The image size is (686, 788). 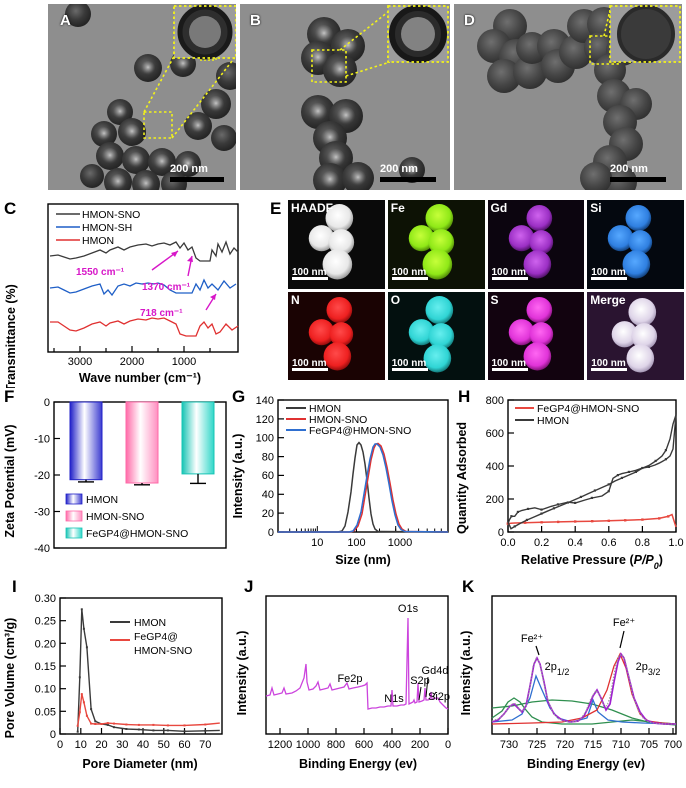 What do you see at coordinates (10, 208) in the screenshot?
I see `panel-label-c: C` at bounding box center [10, 208].